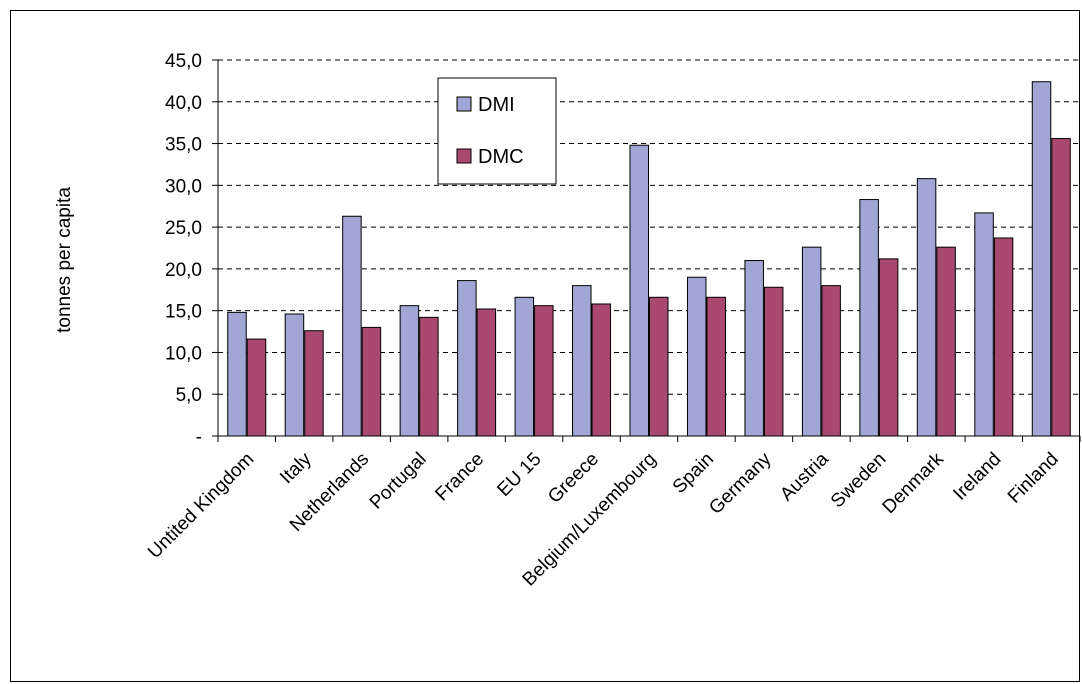 The image size is (1082, 684). Describe the element at coordinates (464, 104) in the screenshot. I see `legend-swatch-dmi` at that location.